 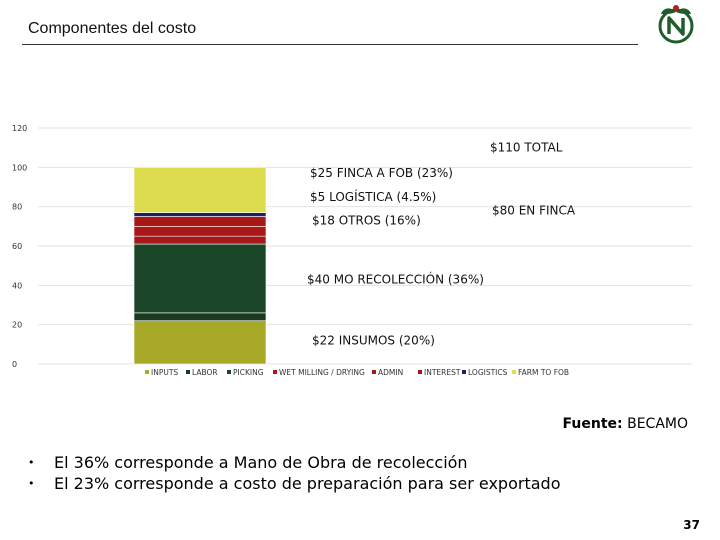 What do you see at coordinates (381, 173) in the screenshot?
I see `annotation-label: $25 FINCA A FOB (23%)` at bounding box center [381, 173].